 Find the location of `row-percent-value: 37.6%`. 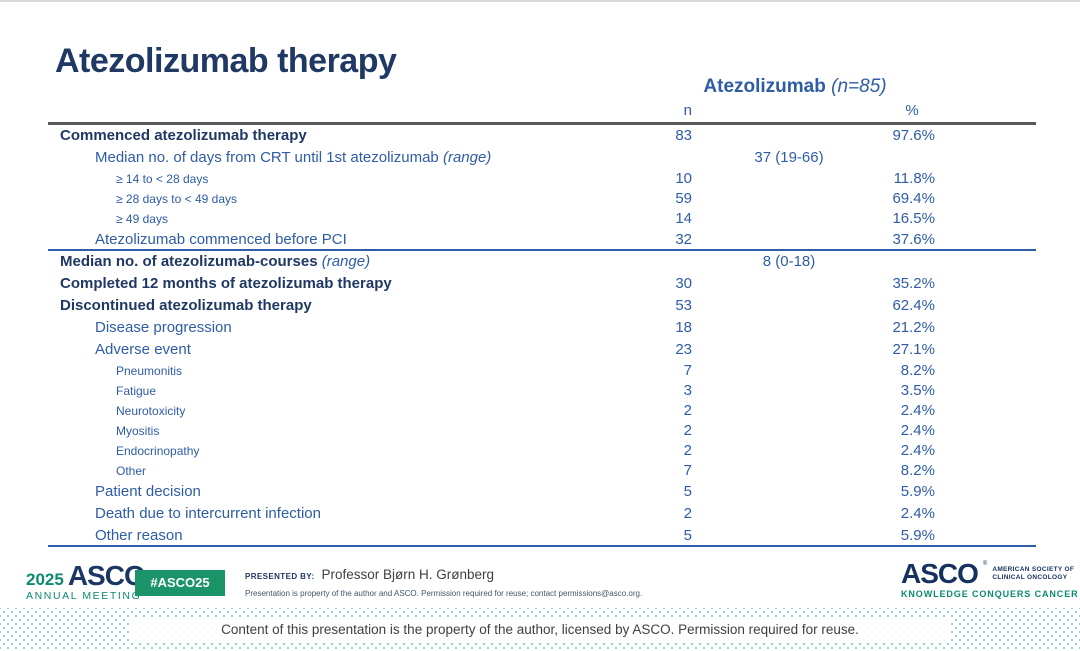

row-percent-value: 37.6% is located at coordinates (913, 239).